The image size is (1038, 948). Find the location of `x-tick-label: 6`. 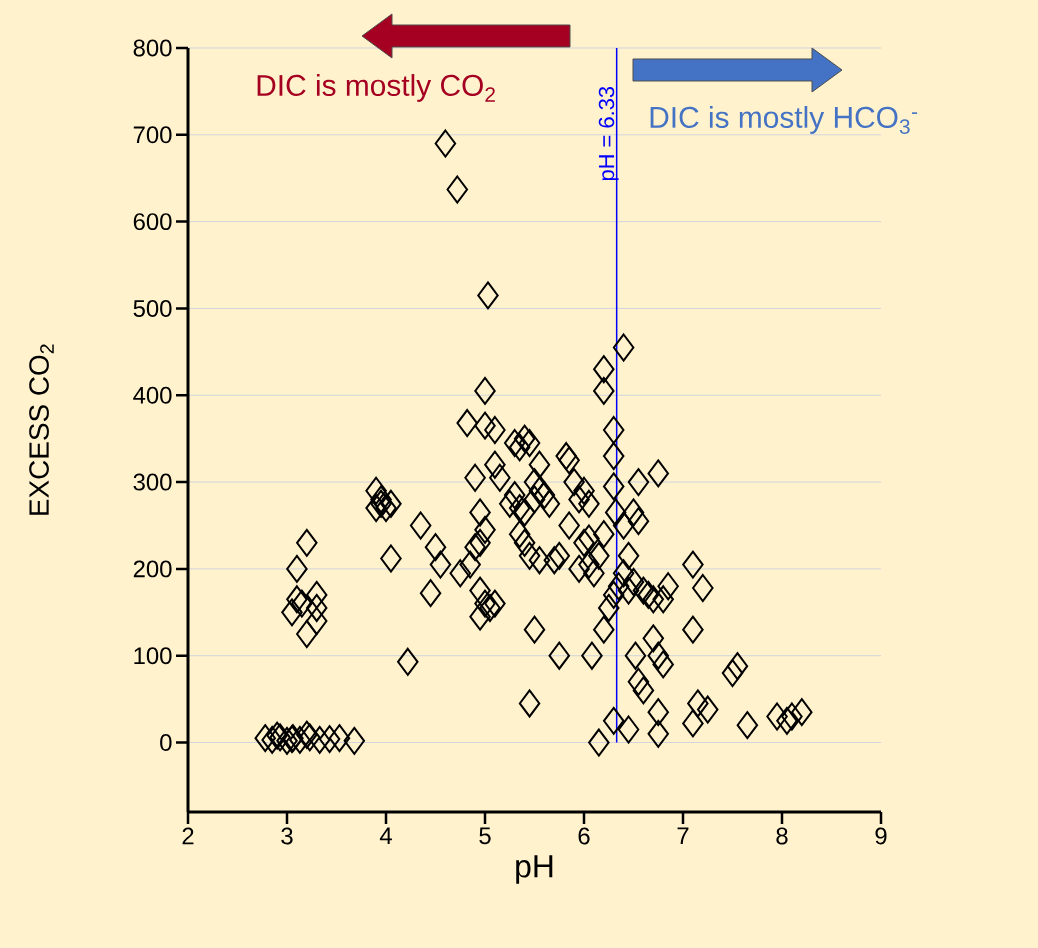

x-tick-label: 6 is located at coordinates (584, 836).